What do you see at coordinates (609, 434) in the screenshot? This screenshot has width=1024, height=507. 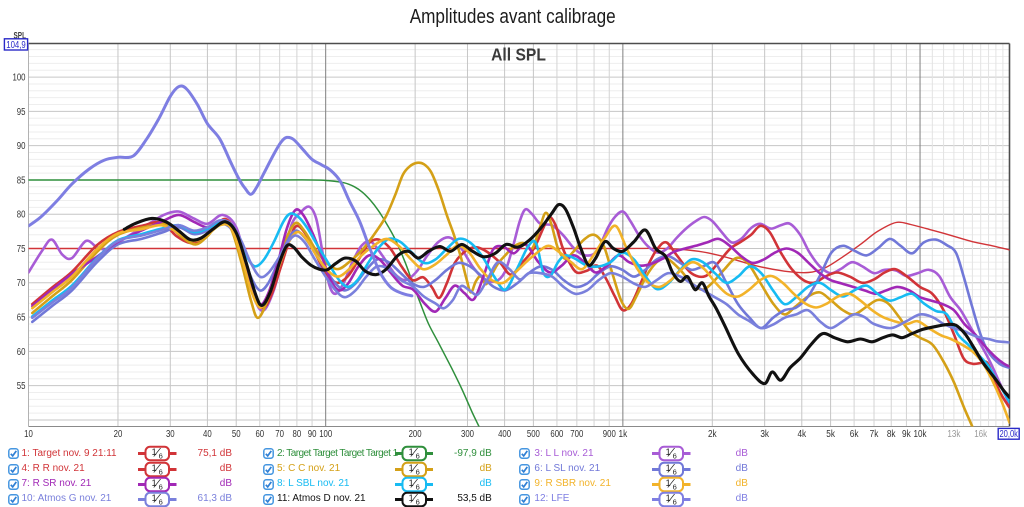 I see `svg-text: 900` at bounding box center [609, 434].